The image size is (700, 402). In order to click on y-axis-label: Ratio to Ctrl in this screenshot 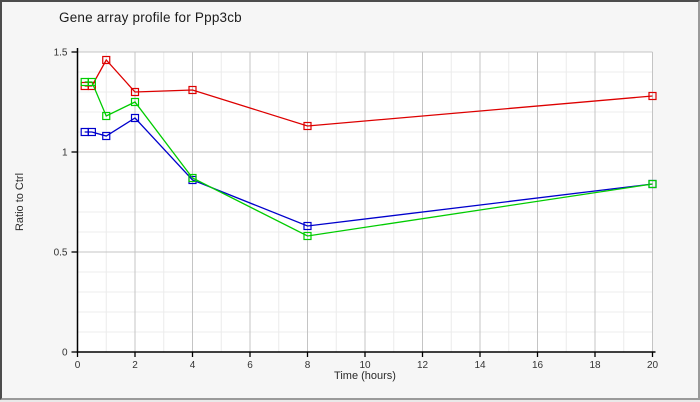, I will do `click(20, 202)`.